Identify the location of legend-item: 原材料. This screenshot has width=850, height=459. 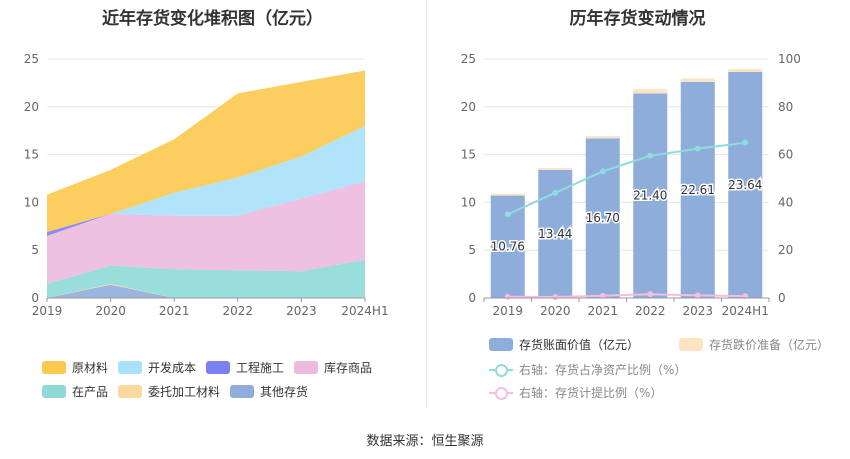
(75, 367).